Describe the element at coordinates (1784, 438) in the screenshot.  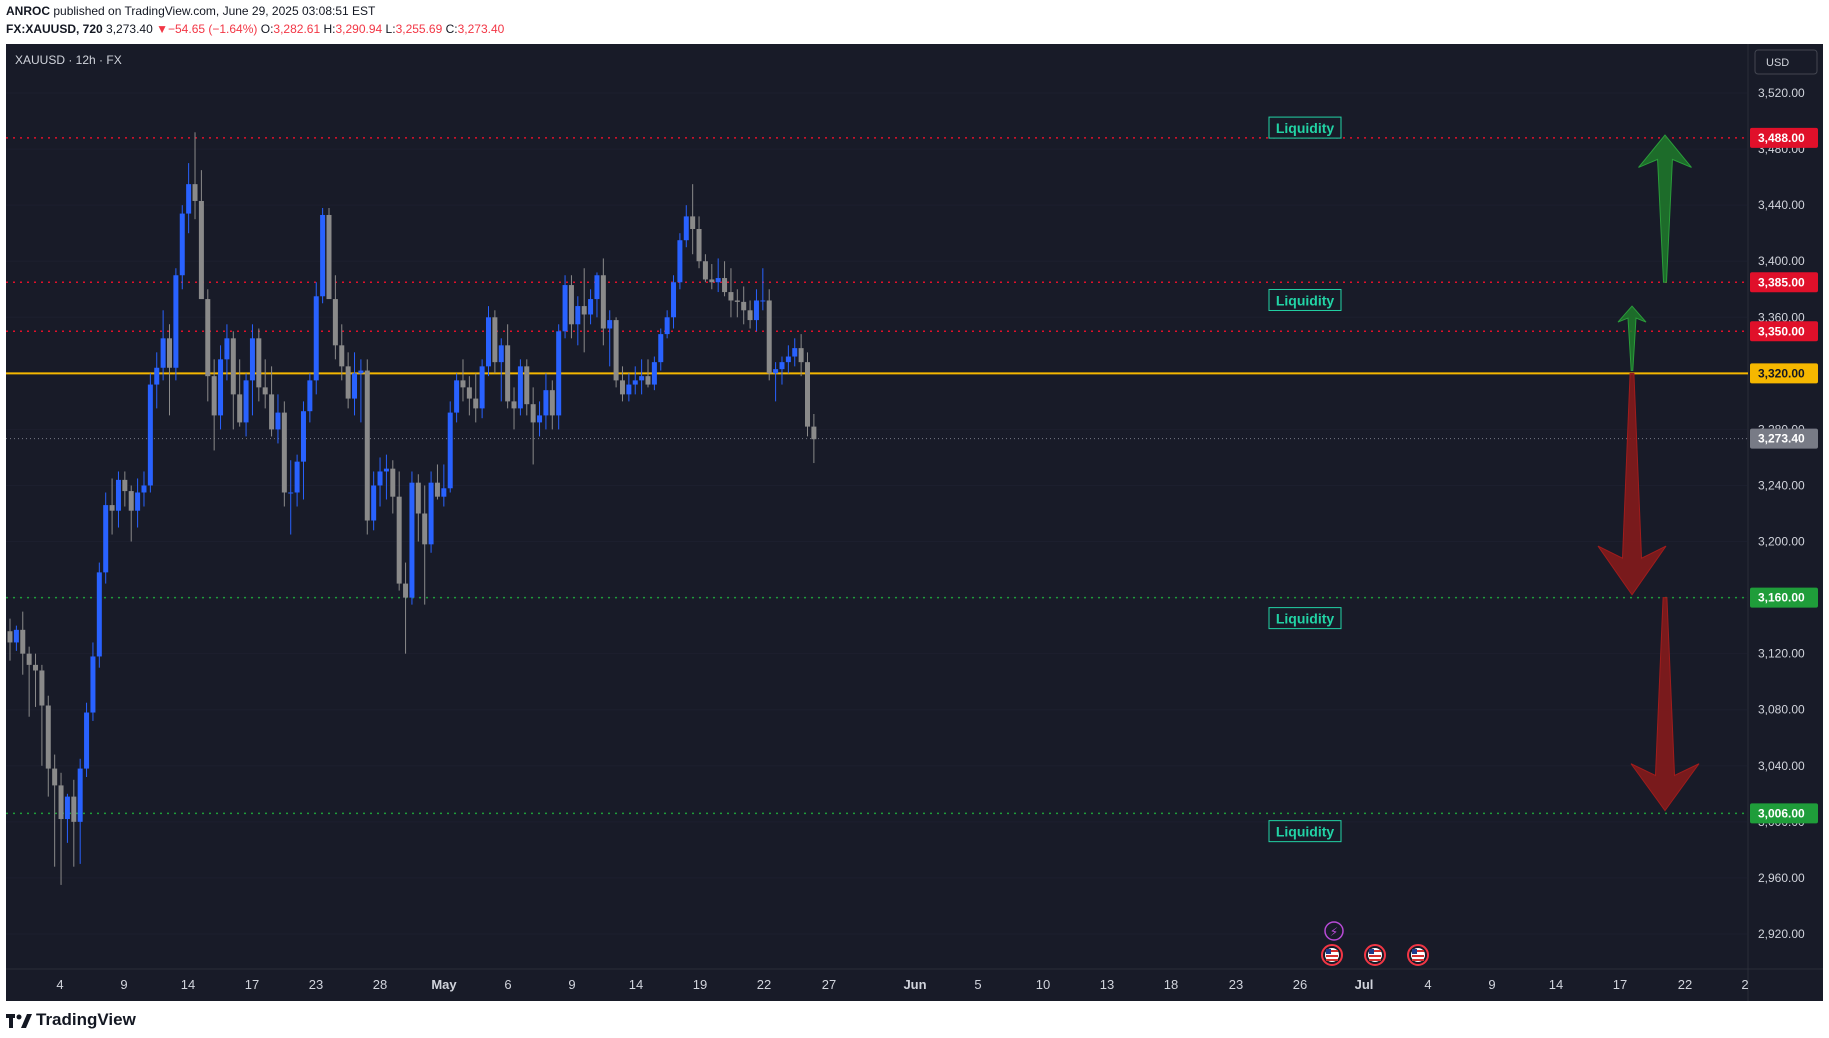
I see `last-price-tag` at that location.